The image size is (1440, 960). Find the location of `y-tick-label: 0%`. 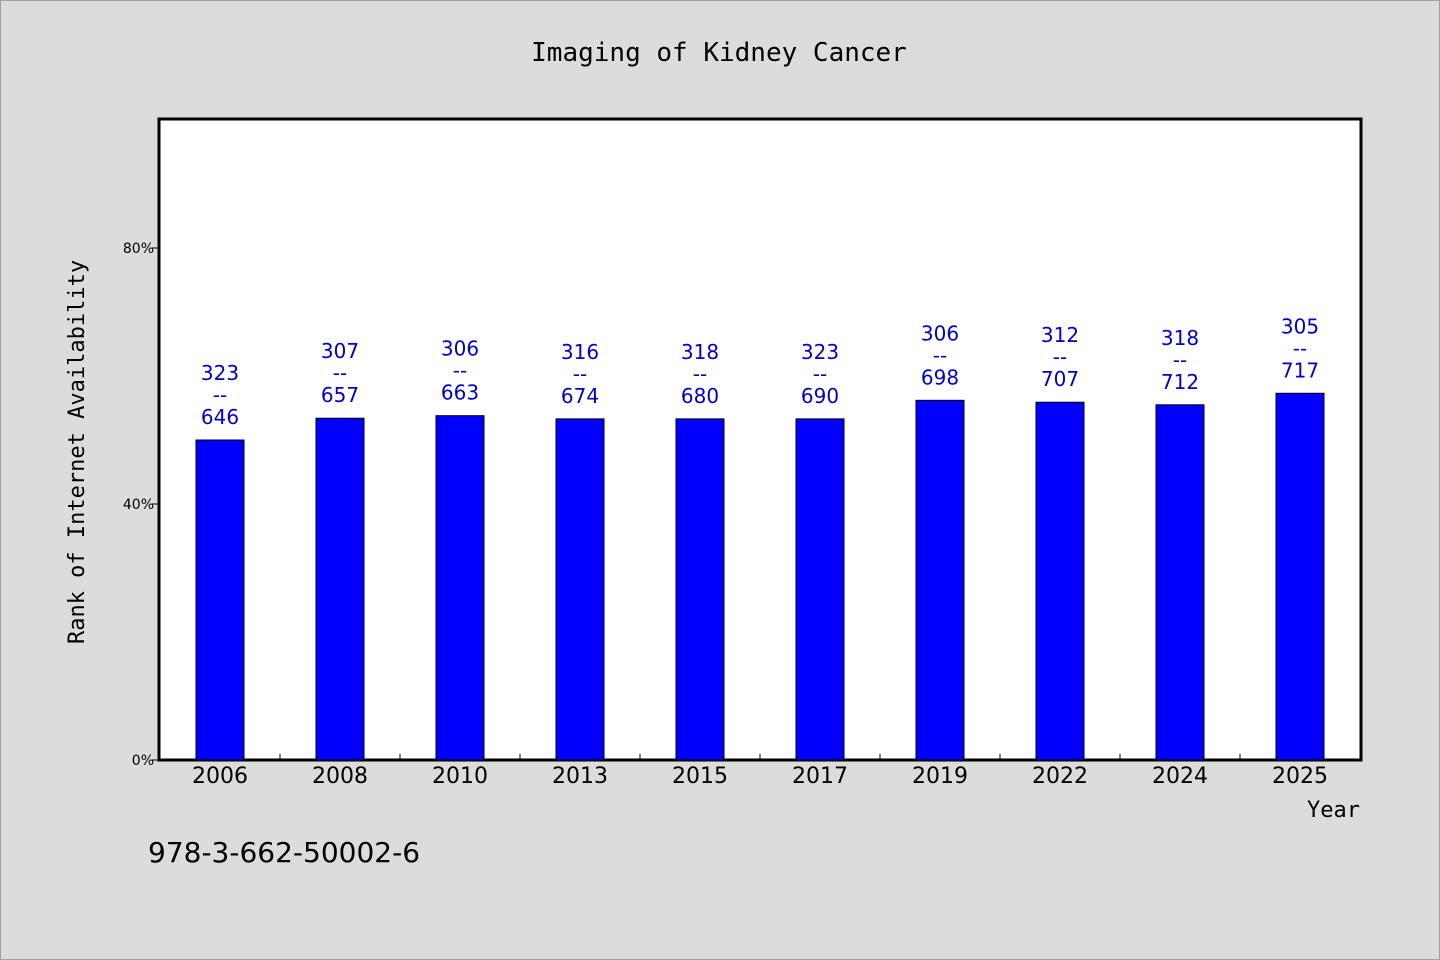

y-tick-label: 0% is located at coordinates (143, 761).